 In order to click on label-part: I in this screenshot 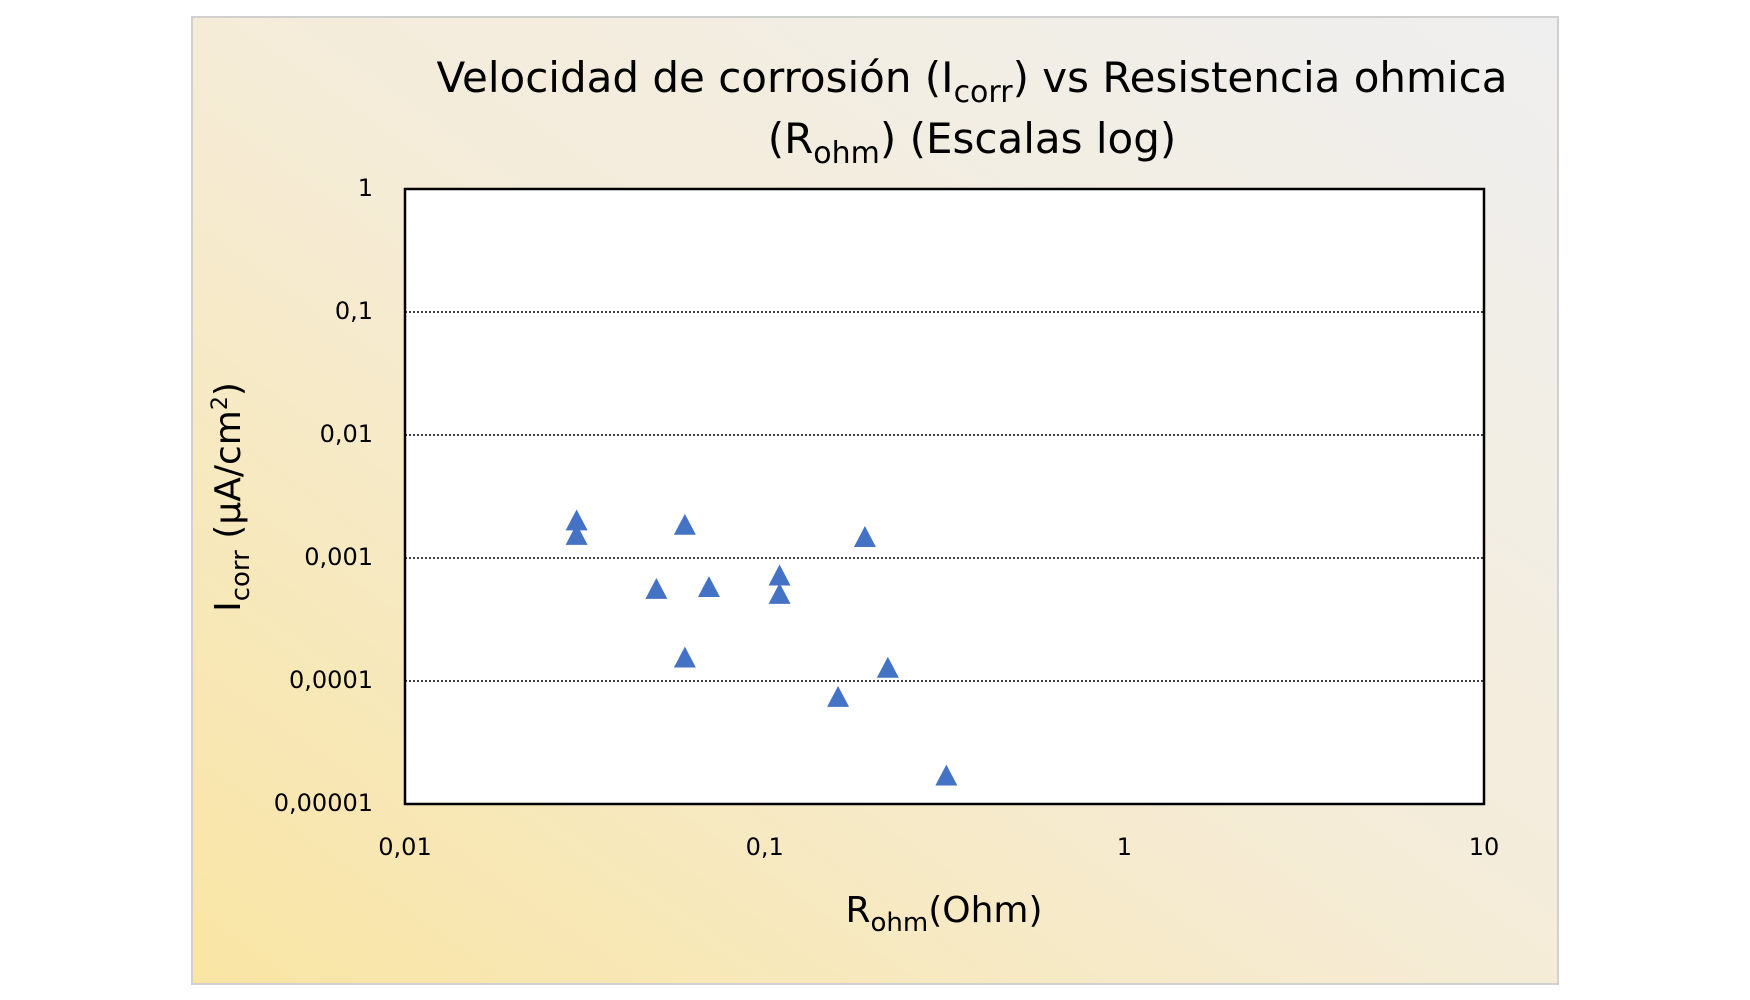, I will do `click(228, 606)`.